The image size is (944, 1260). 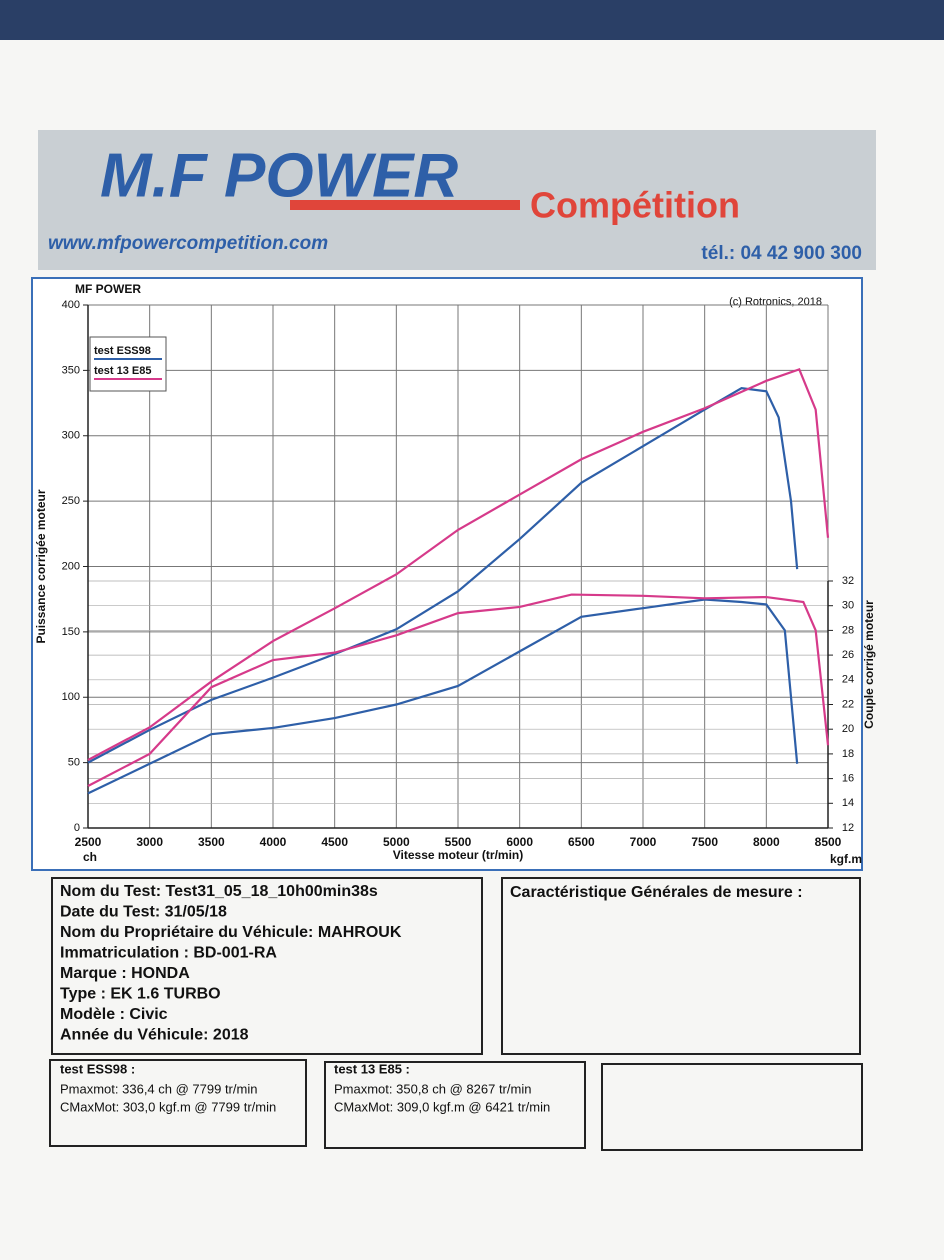 I want to click on chart-title: MF POWER, so click(x=108, y=289).